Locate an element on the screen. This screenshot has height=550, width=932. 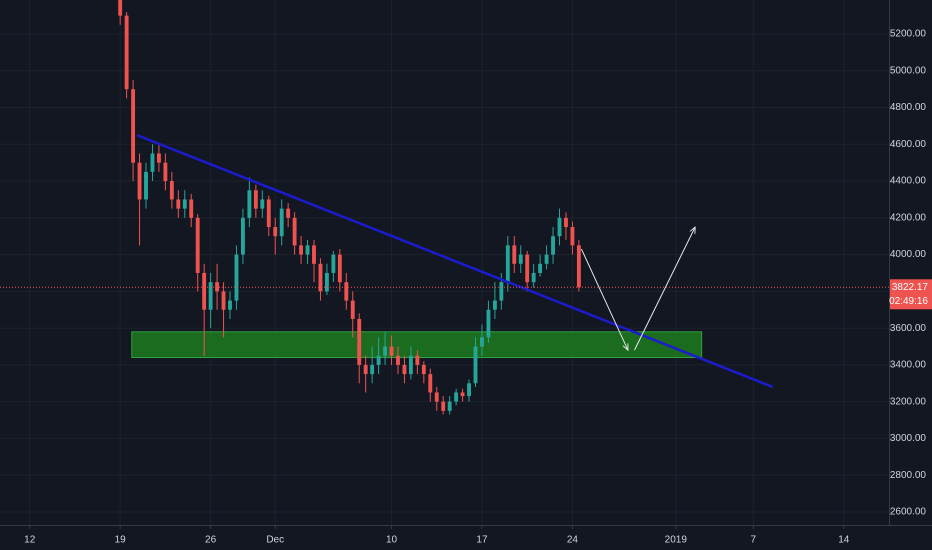
y-tick-label: 3400.00 is located at coordinates (908, 365).